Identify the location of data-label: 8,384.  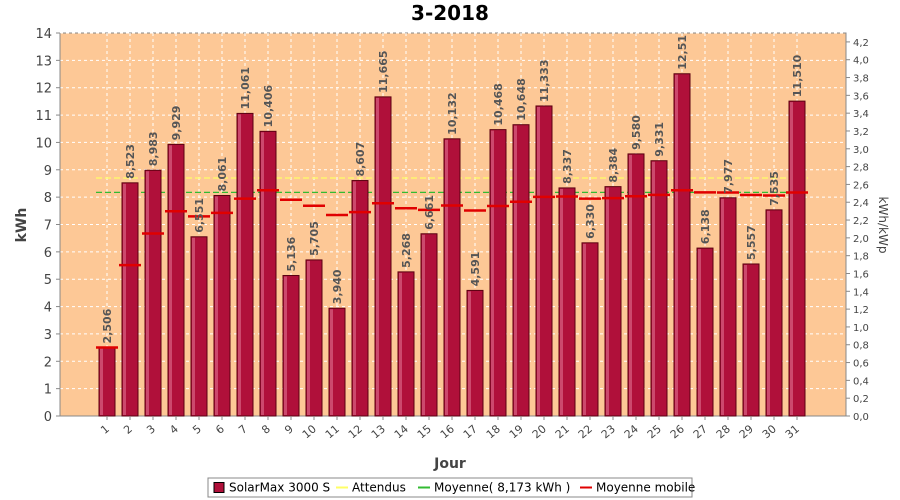
(613, 164).